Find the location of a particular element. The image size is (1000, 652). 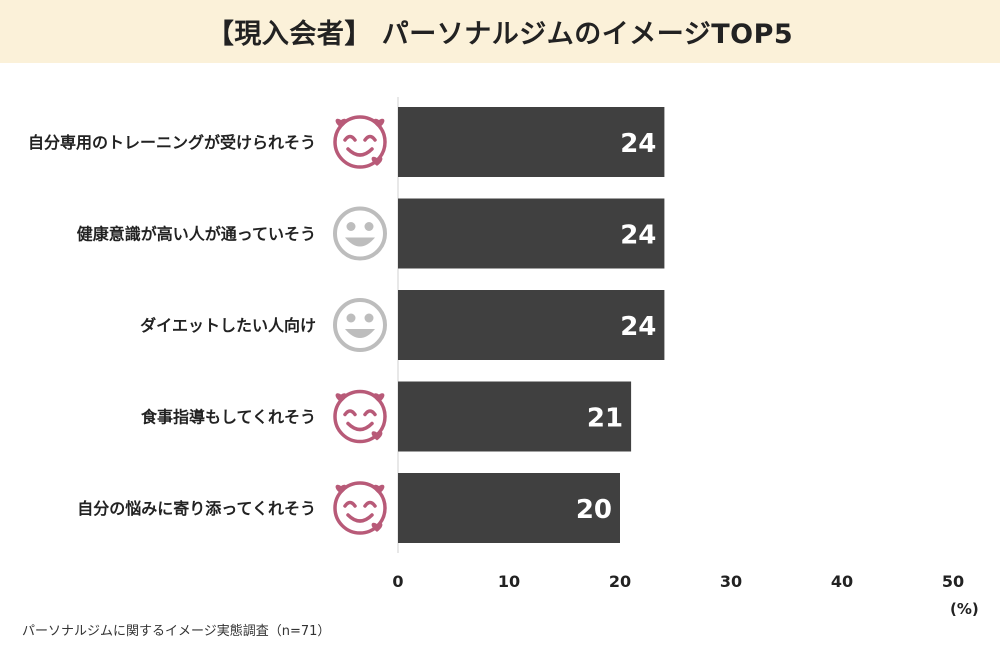

value-label-2: 24 is located at coordinates (638, 236).